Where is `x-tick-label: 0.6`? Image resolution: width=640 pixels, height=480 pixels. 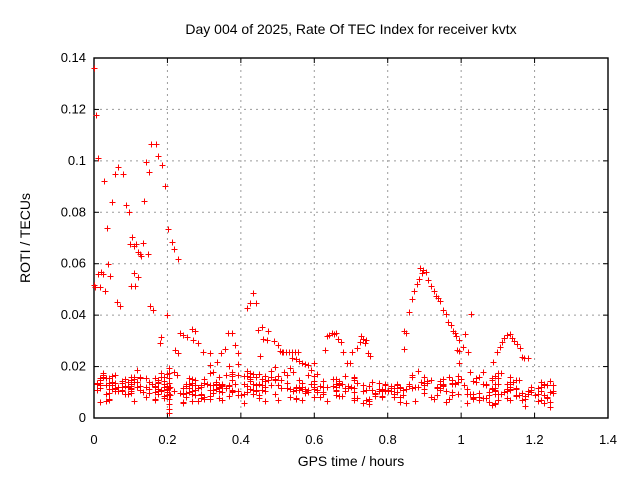
x-tick-label: 0.6 is located at coordinates (314, 439).